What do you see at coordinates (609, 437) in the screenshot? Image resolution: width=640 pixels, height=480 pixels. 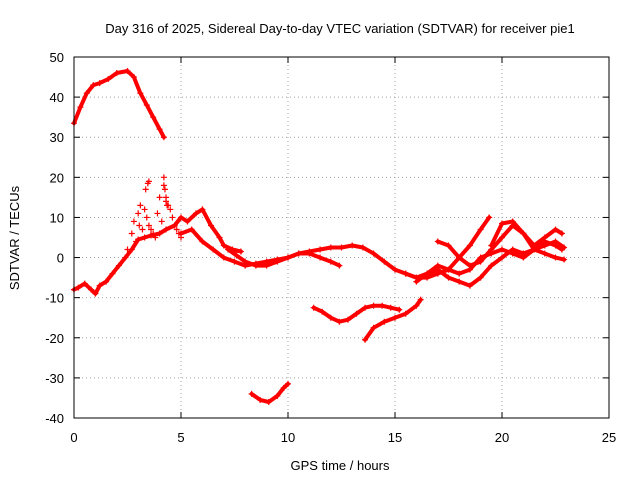 I see `x-tick-label: 25` at bounding box center [609, 437].